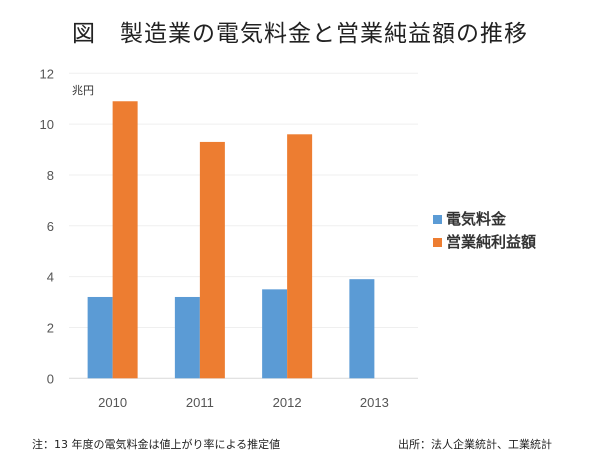  What do you see at coordinates (200, 402) in the screenshot?
I see `x-tick-label: 2011` at bounding box center [200, 402].